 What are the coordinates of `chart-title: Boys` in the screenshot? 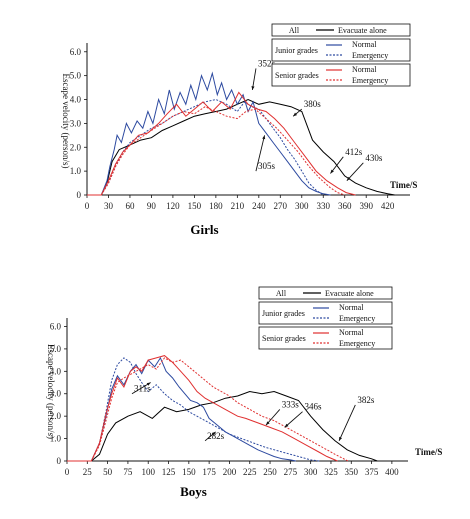 It's located at (193, 491).